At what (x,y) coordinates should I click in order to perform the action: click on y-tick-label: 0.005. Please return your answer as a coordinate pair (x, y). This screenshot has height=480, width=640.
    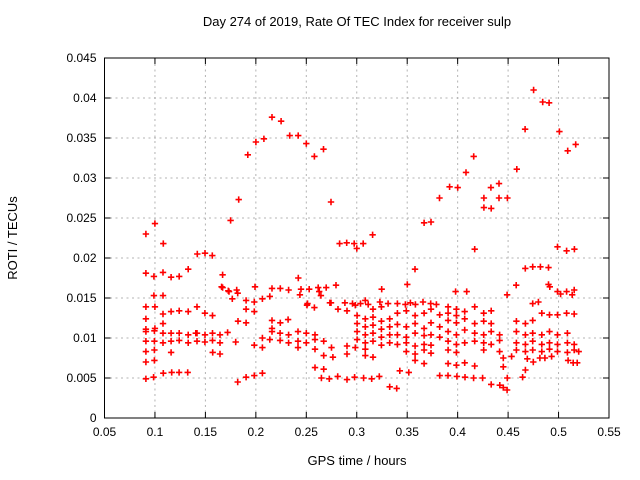
    Looking at the image, I should click on (81, 378).